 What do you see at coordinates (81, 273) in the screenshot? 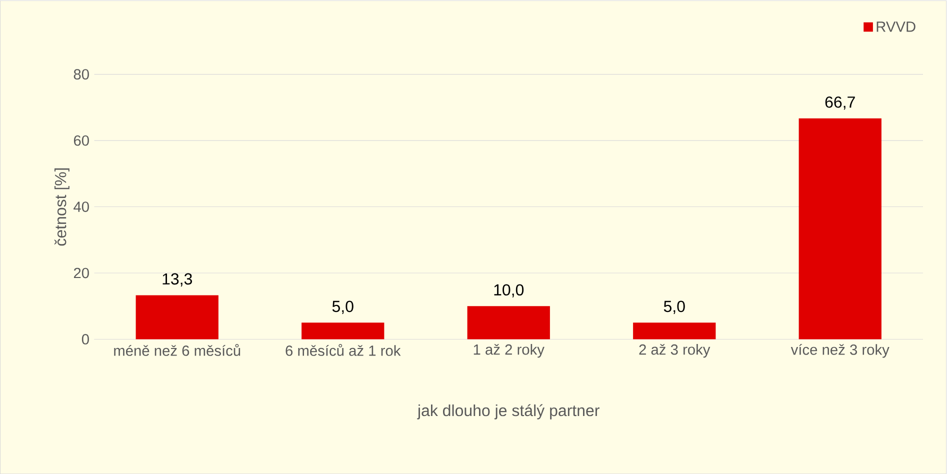
I see `y-tick-label: 20` at bounding box center [81, 273].